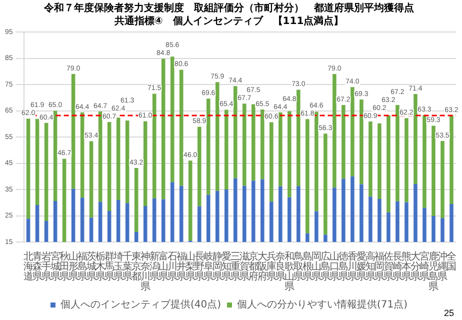 This screenshot has width=462, height=320. What do you see at coordinates (172, 267) in the screenshot?
I see `x-tick-label: 石川県` at bounding box center [172, 267].